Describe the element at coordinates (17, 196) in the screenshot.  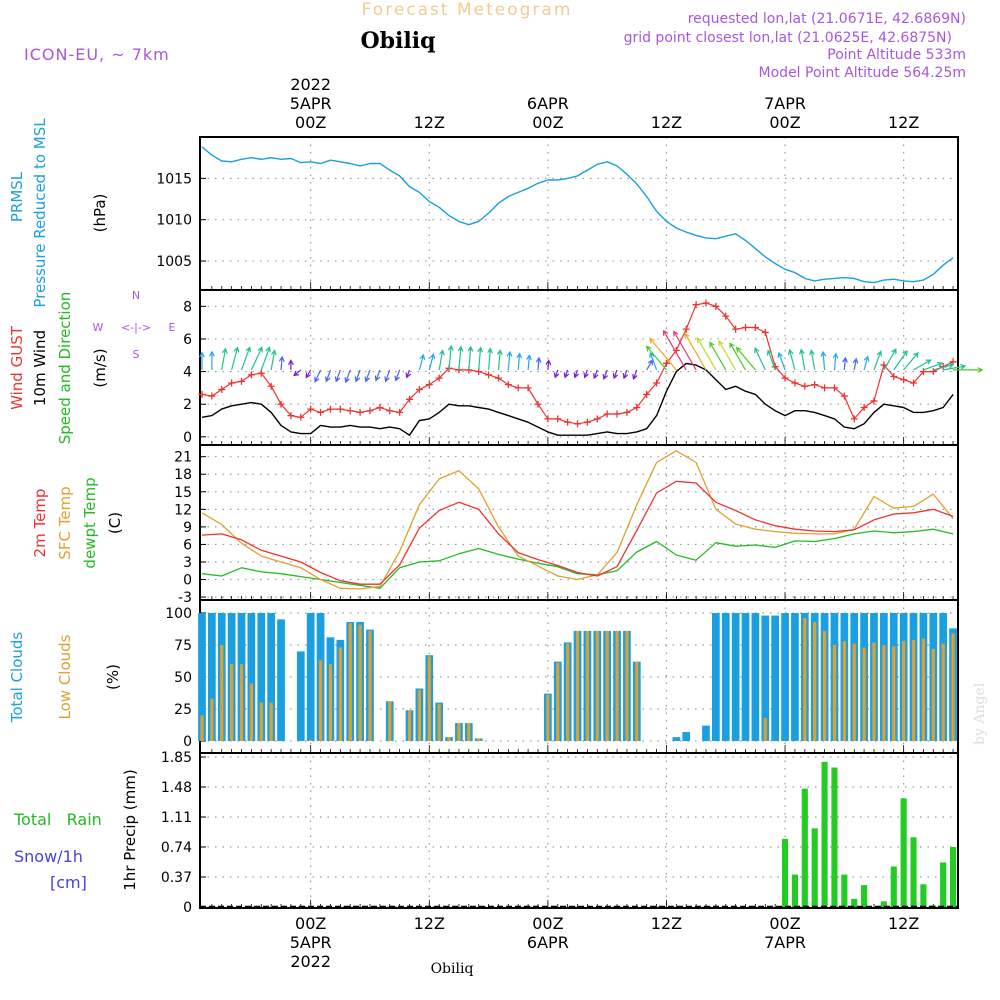
I see `pressure-side-label: PRMSL` at that location.